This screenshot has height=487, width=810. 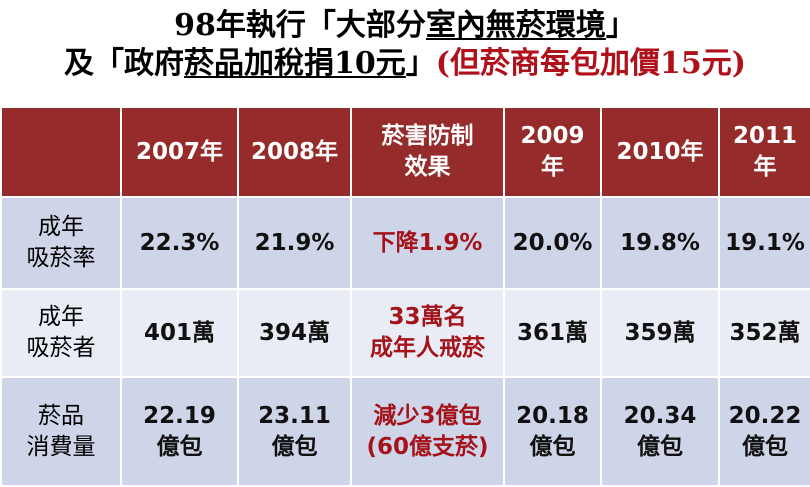 I want to click on header-cell: 2011 年, so click(x=764, y=152).